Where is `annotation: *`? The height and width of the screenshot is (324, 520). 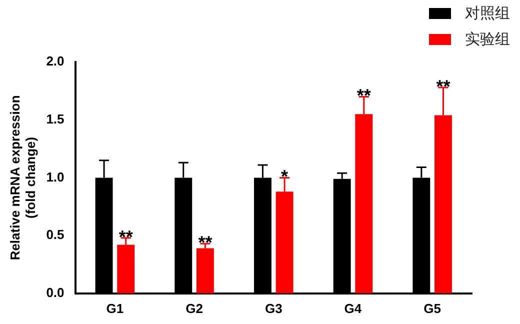 annotation: * is located at coordinates (284, 176).